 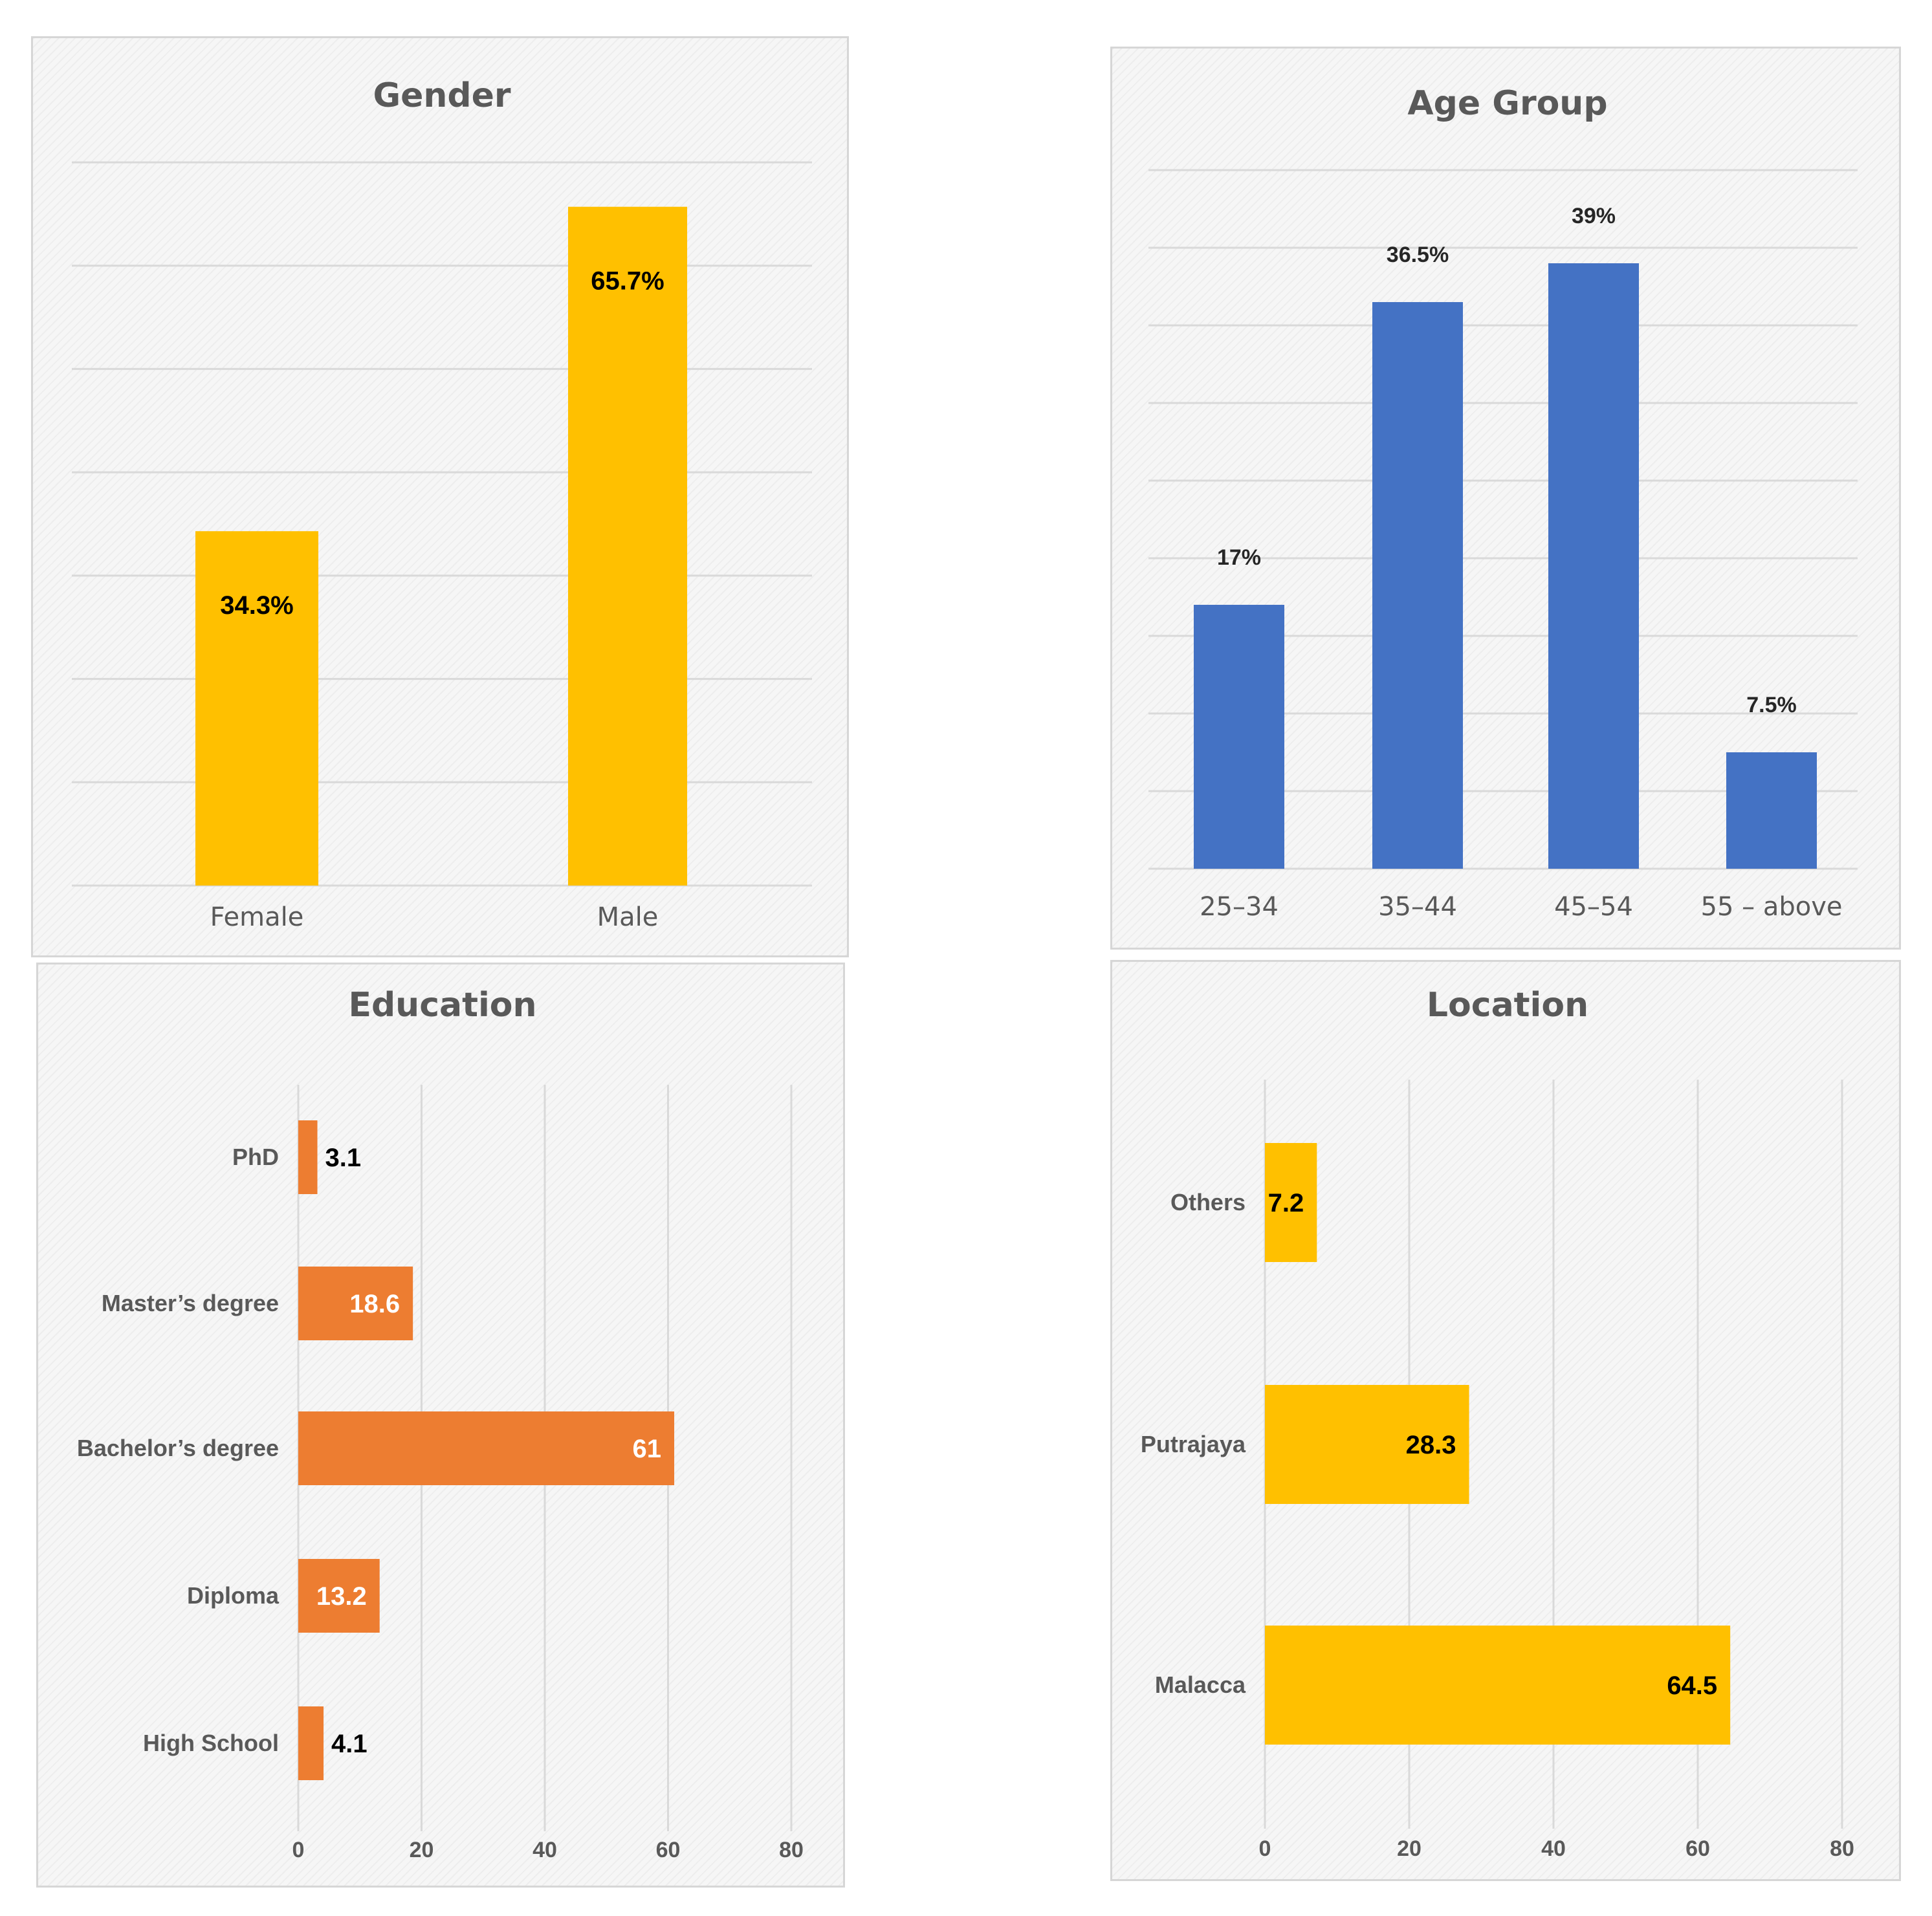 What do you see at coordinates (1507, 103) in the screenshot?
I see `age-group-chart-title: Age Group` at bounding box center [1507, 103].